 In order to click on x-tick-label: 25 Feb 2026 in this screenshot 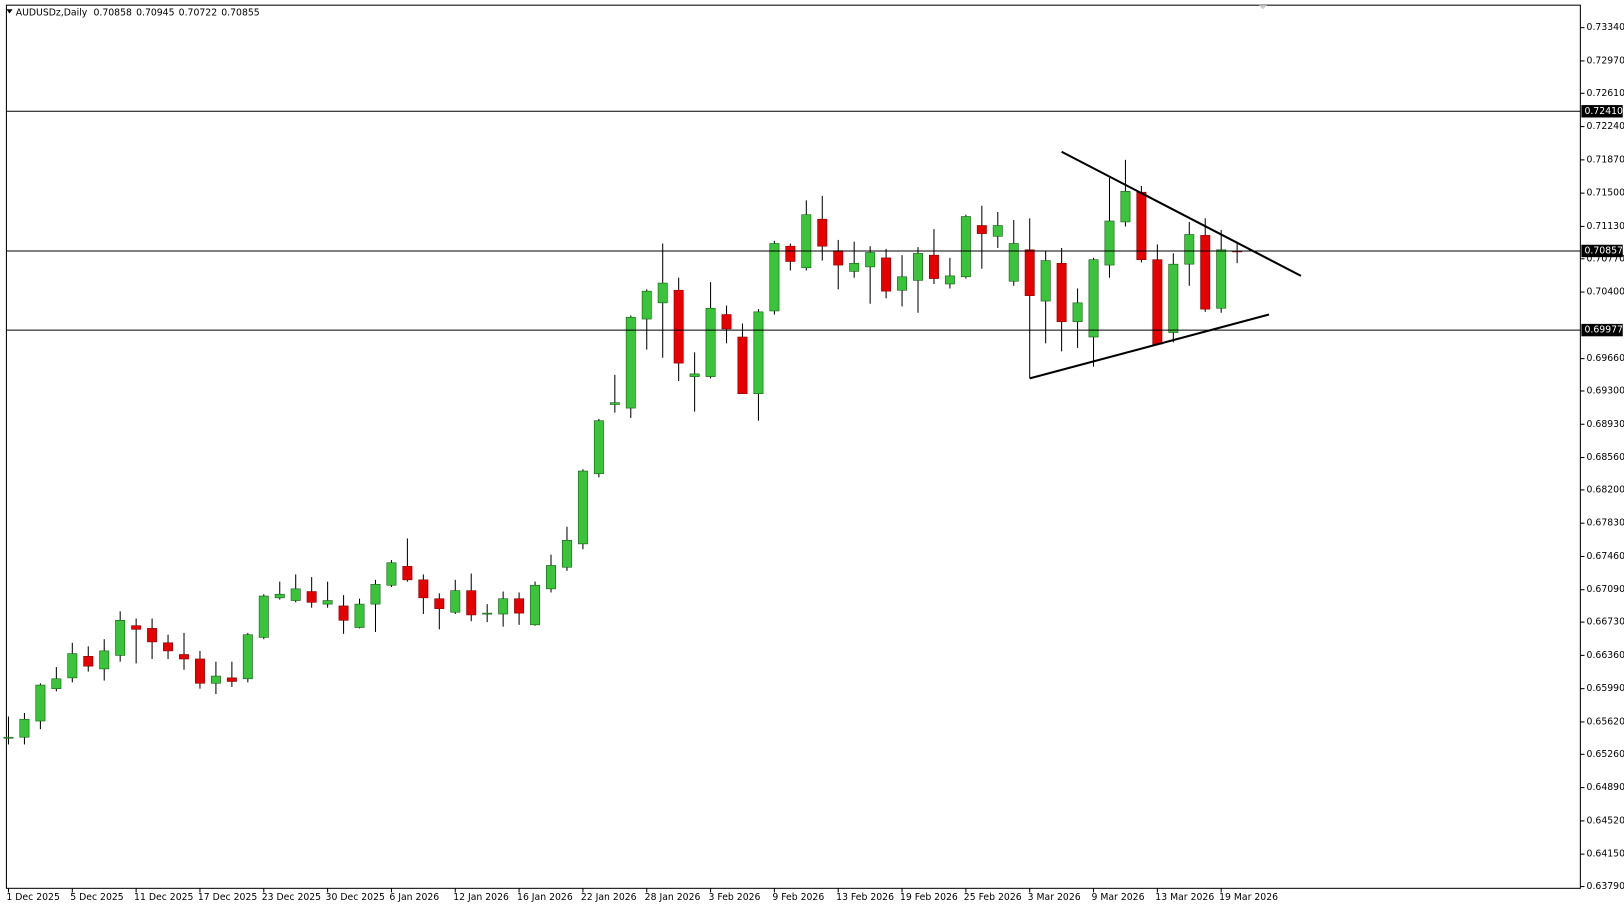, I will do `click(993, 897)`.